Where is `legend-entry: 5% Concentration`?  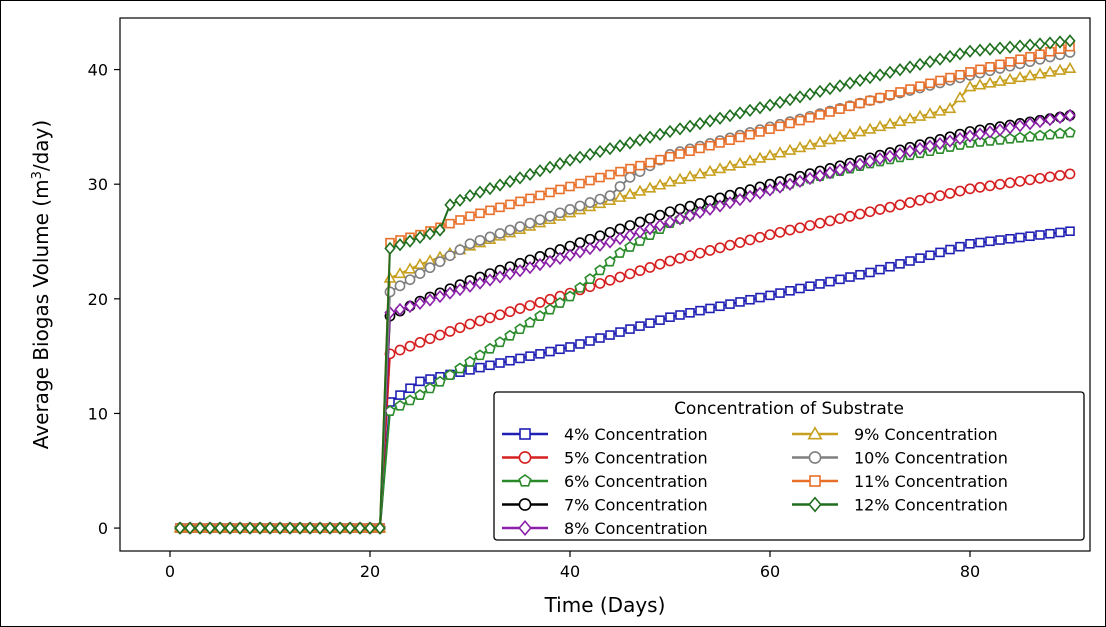 legend-entry: 5% Concentration is located at coordinates (605, 458).